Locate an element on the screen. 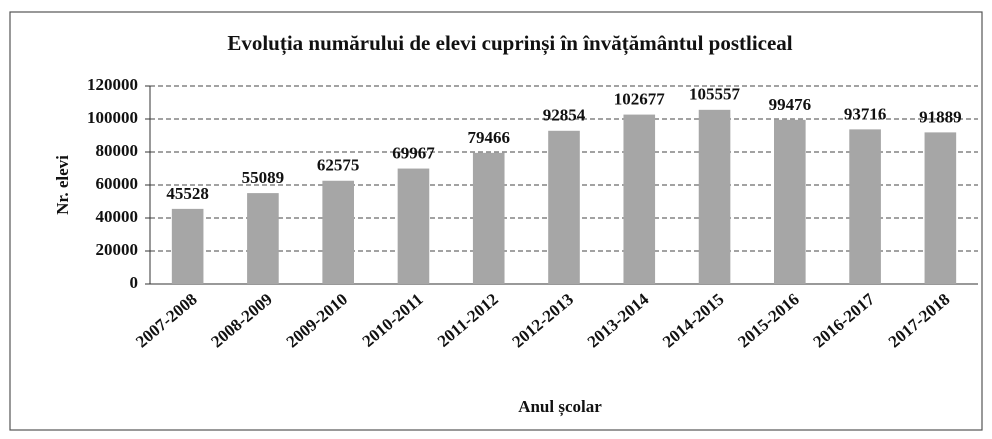  data-label: 45528 is located at coordinates (187, 193).